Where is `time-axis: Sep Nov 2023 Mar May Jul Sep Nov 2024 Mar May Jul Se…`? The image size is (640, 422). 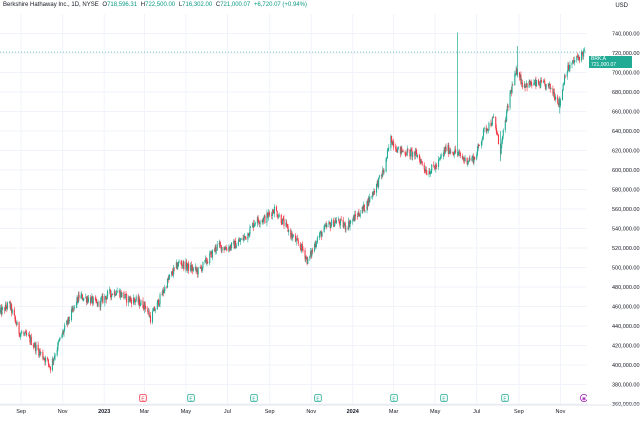
time-axis: Sep Nov 2023 Mar May Jul Sep Nov 2024 Mar May Jul Se… is located at coordinates (320, 409).